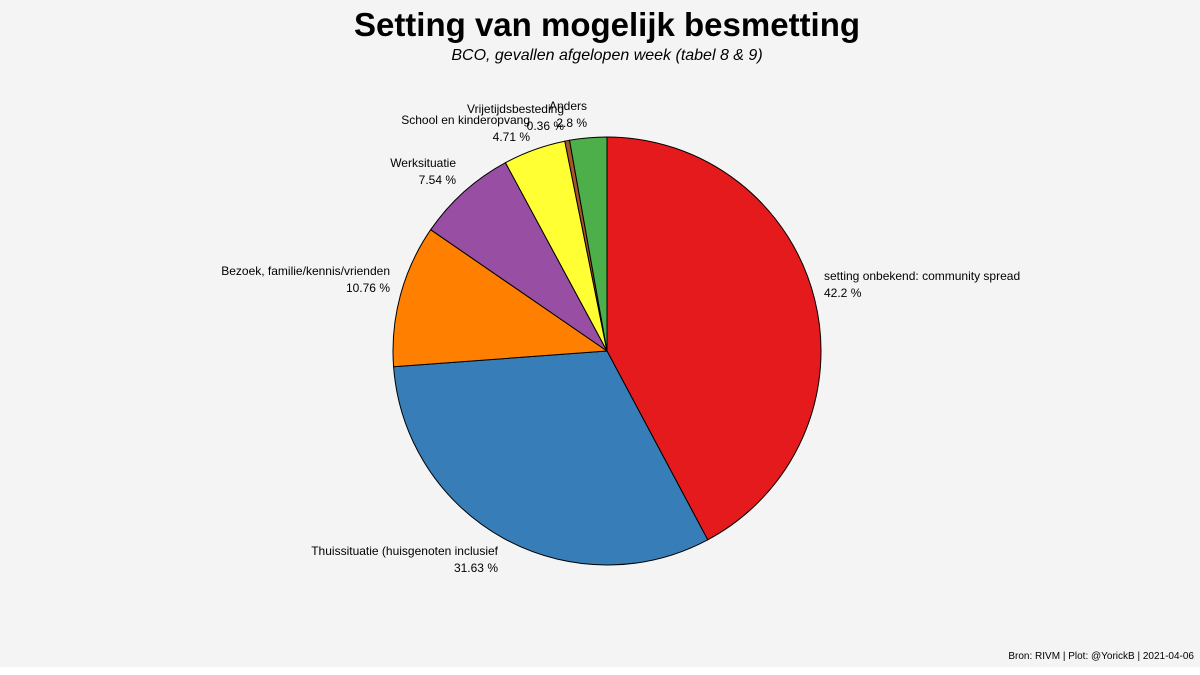  I want to click on slice-value-label-anders: 2.8 %, so click(571, 123).